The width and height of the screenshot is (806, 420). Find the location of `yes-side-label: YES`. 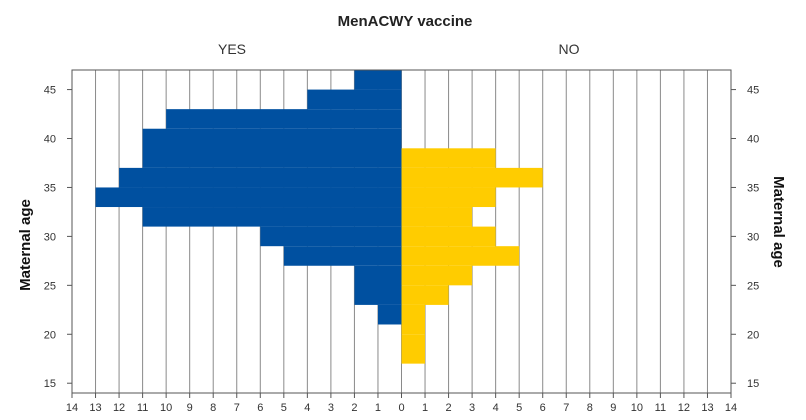

yes-side-label: YES is located at coordinates (232, 49).